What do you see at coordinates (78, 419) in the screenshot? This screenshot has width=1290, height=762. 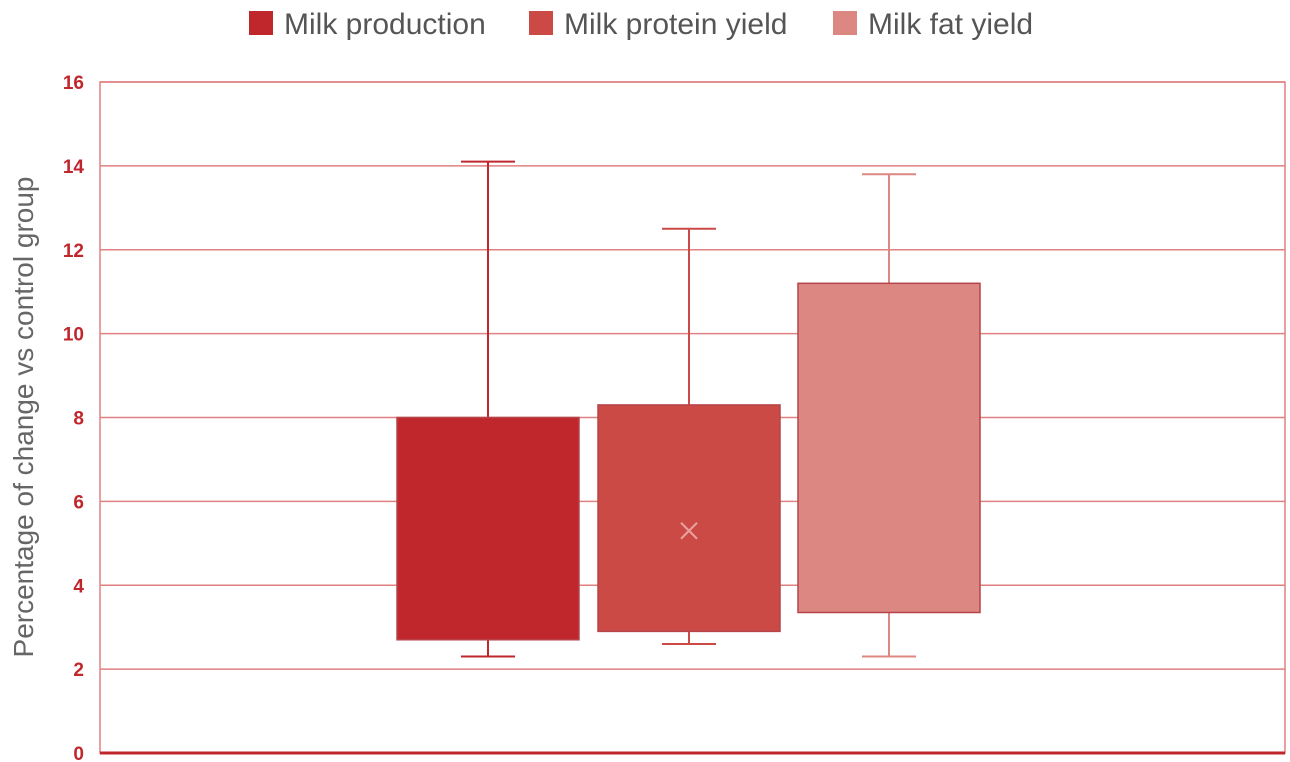 I see `y-tick-label-8: 8` at bounding box center [78, 419].